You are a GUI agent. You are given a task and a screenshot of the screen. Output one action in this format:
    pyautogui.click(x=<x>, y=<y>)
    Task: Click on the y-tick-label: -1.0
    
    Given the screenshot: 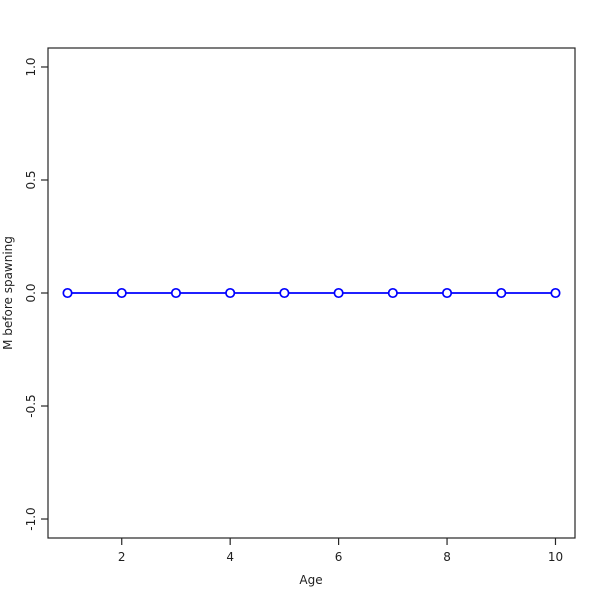 What is the action you would take?
    pyautogui.click(x=31, y=518)
    